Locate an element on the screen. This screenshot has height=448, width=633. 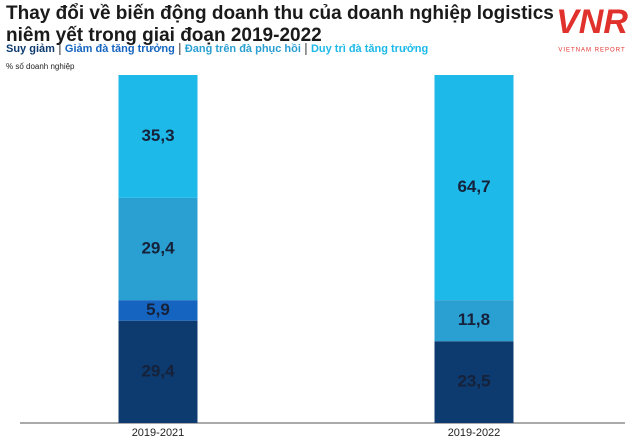
chart-title: niêm yết trong giai đoạn 2019-2022 is located at coordinates (164, 35).